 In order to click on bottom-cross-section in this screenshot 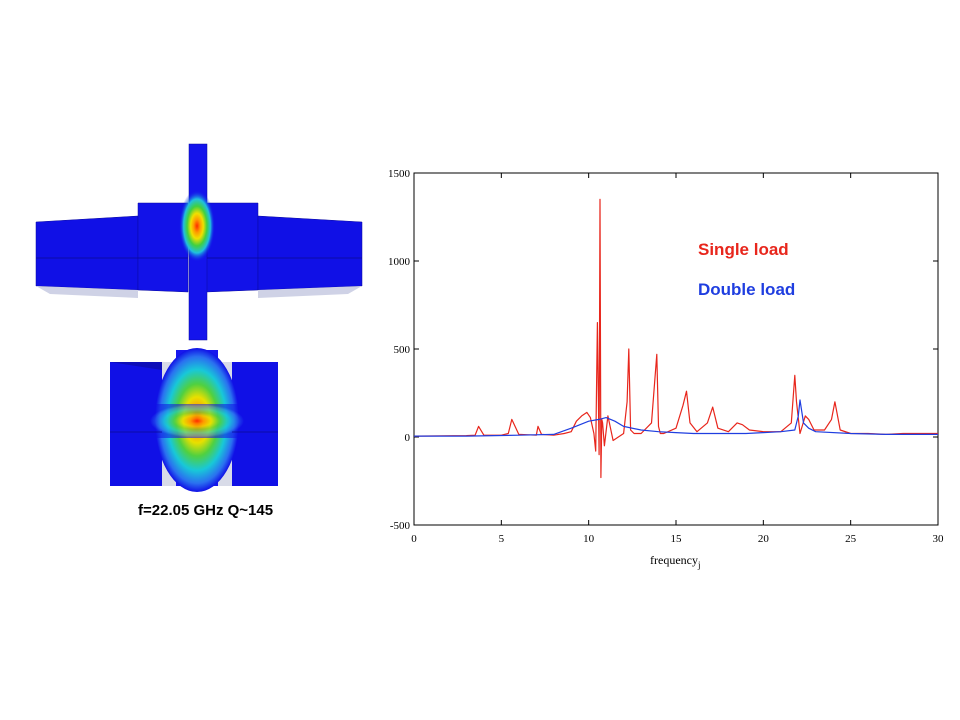, I will do `click(194, 420)`.